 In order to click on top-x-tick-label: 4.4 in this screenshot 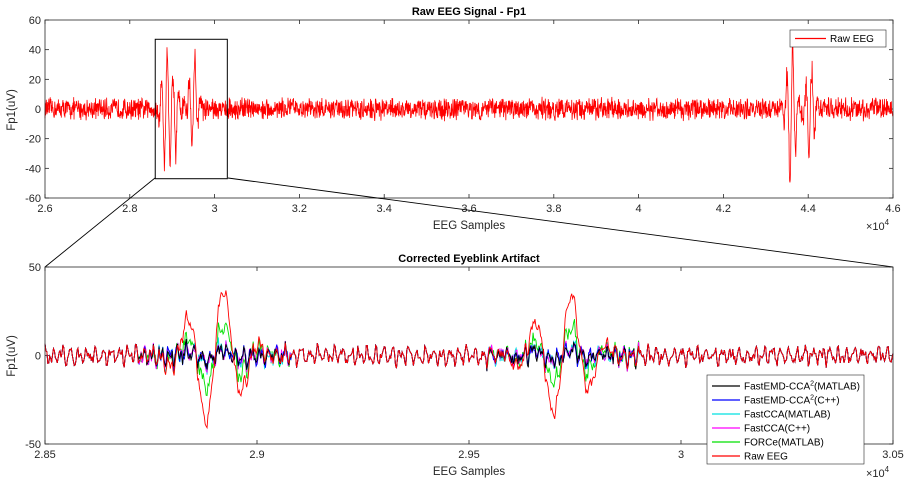, I will do `click(808, 209)`.